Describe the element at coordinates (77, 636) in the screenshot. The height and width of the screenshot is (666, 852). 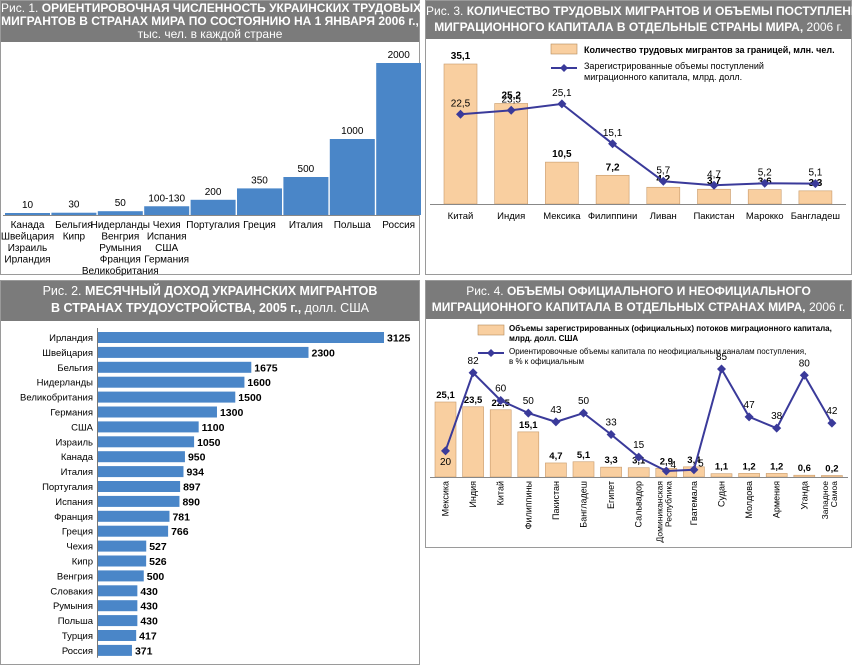
I see `y-tick-label: Турция` at that location.